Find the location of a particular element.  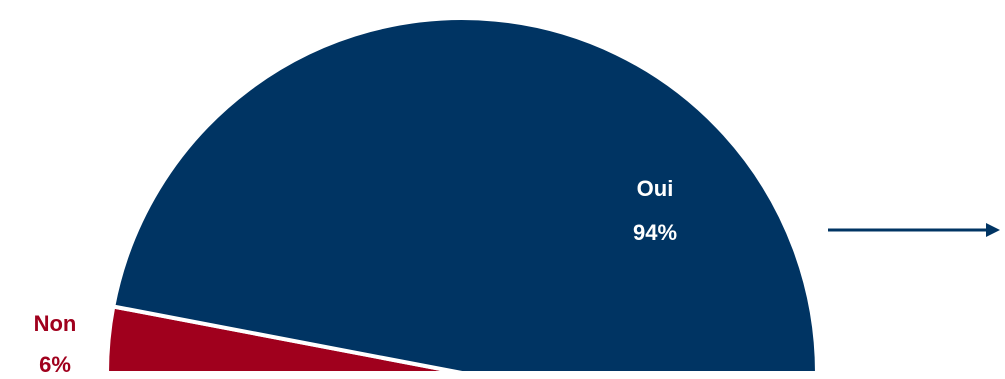

annotation-layer is located at coordinates (914, 230).